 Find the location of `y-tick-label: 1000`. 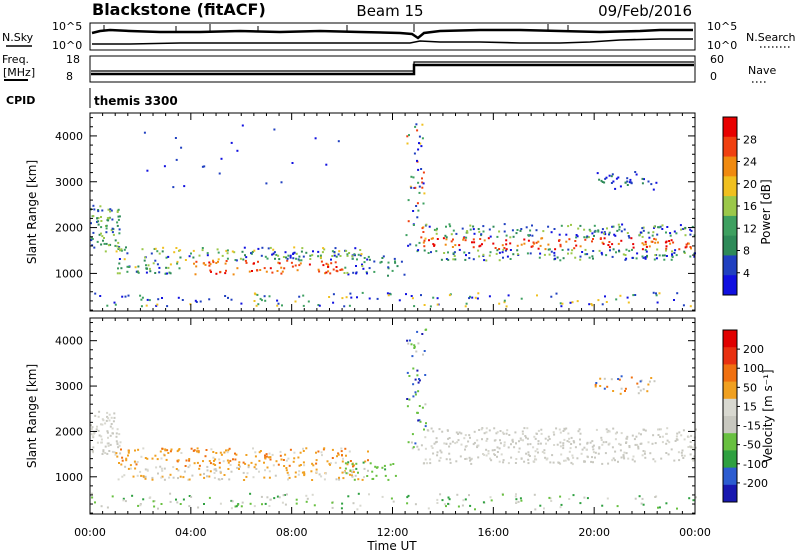

y-tick-label: 1000 is located at coordinates (69, 273).